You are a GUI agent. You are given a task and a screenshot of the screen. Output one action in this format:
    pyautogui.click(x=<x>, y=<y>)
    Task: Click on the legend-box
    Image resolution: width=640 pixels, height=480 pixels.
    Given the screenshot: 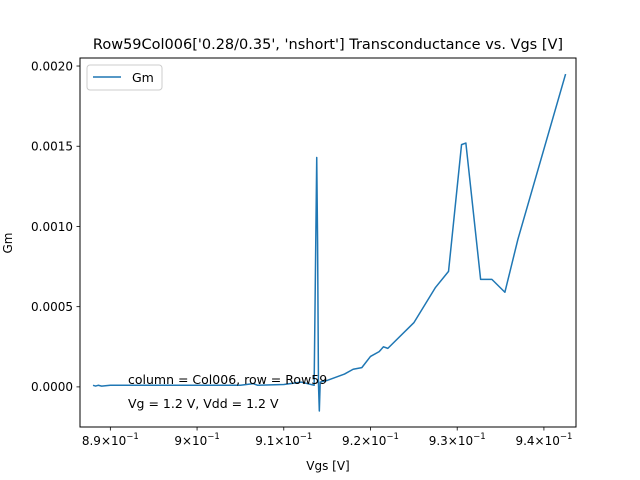 What is the action you would take?
    pyautogui.click(x=124, y=77)
    